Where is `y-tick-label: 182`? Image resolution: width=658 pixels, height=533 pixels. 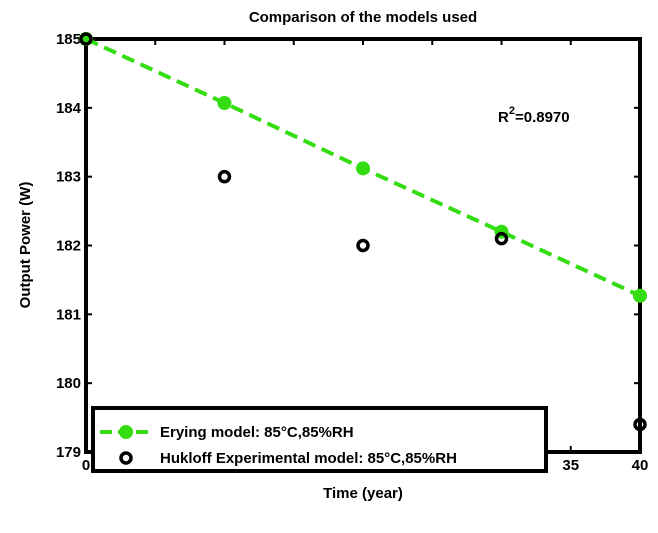
y-tick-label: 182 is located at coordinates (68, 246).